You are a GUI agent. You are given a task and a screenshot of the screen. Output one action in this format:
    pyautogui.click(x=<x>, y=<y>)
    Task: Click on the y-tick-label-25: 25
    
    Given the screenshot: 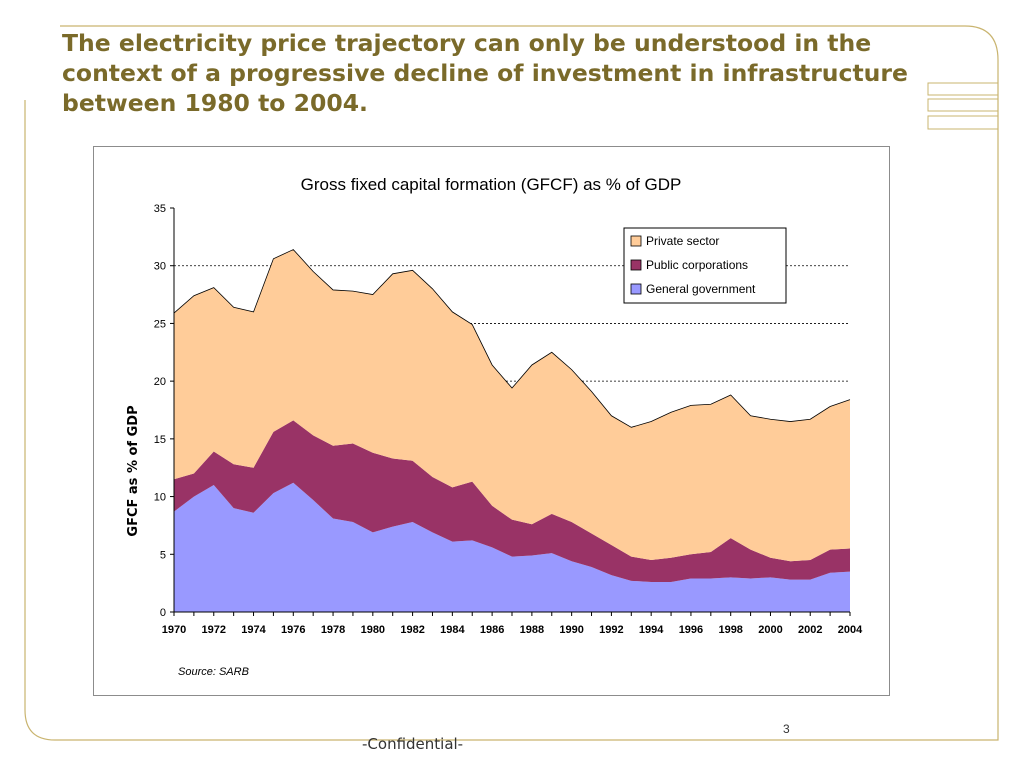 What is the action you would take?
    pyautogui.click(x=160, y=324)
    